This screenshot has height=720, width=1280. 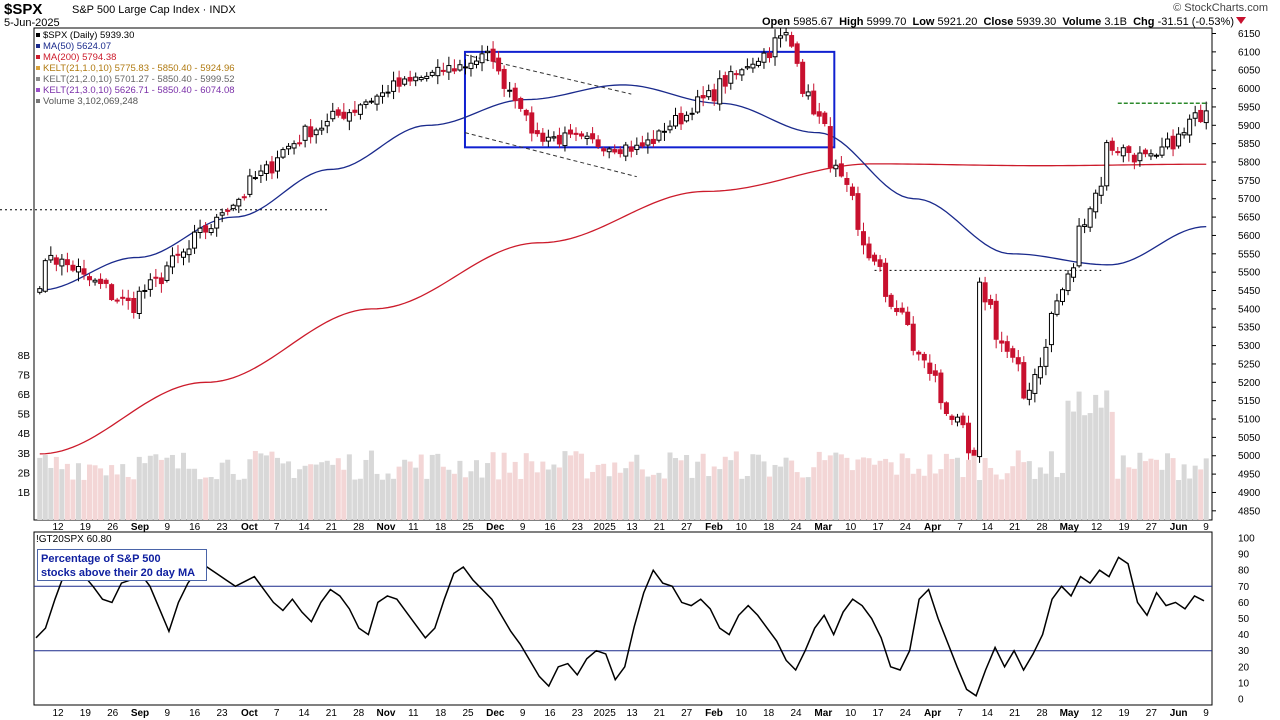 I want to click on indicator-x-axis-label: 27, so click(x=687, y=713).